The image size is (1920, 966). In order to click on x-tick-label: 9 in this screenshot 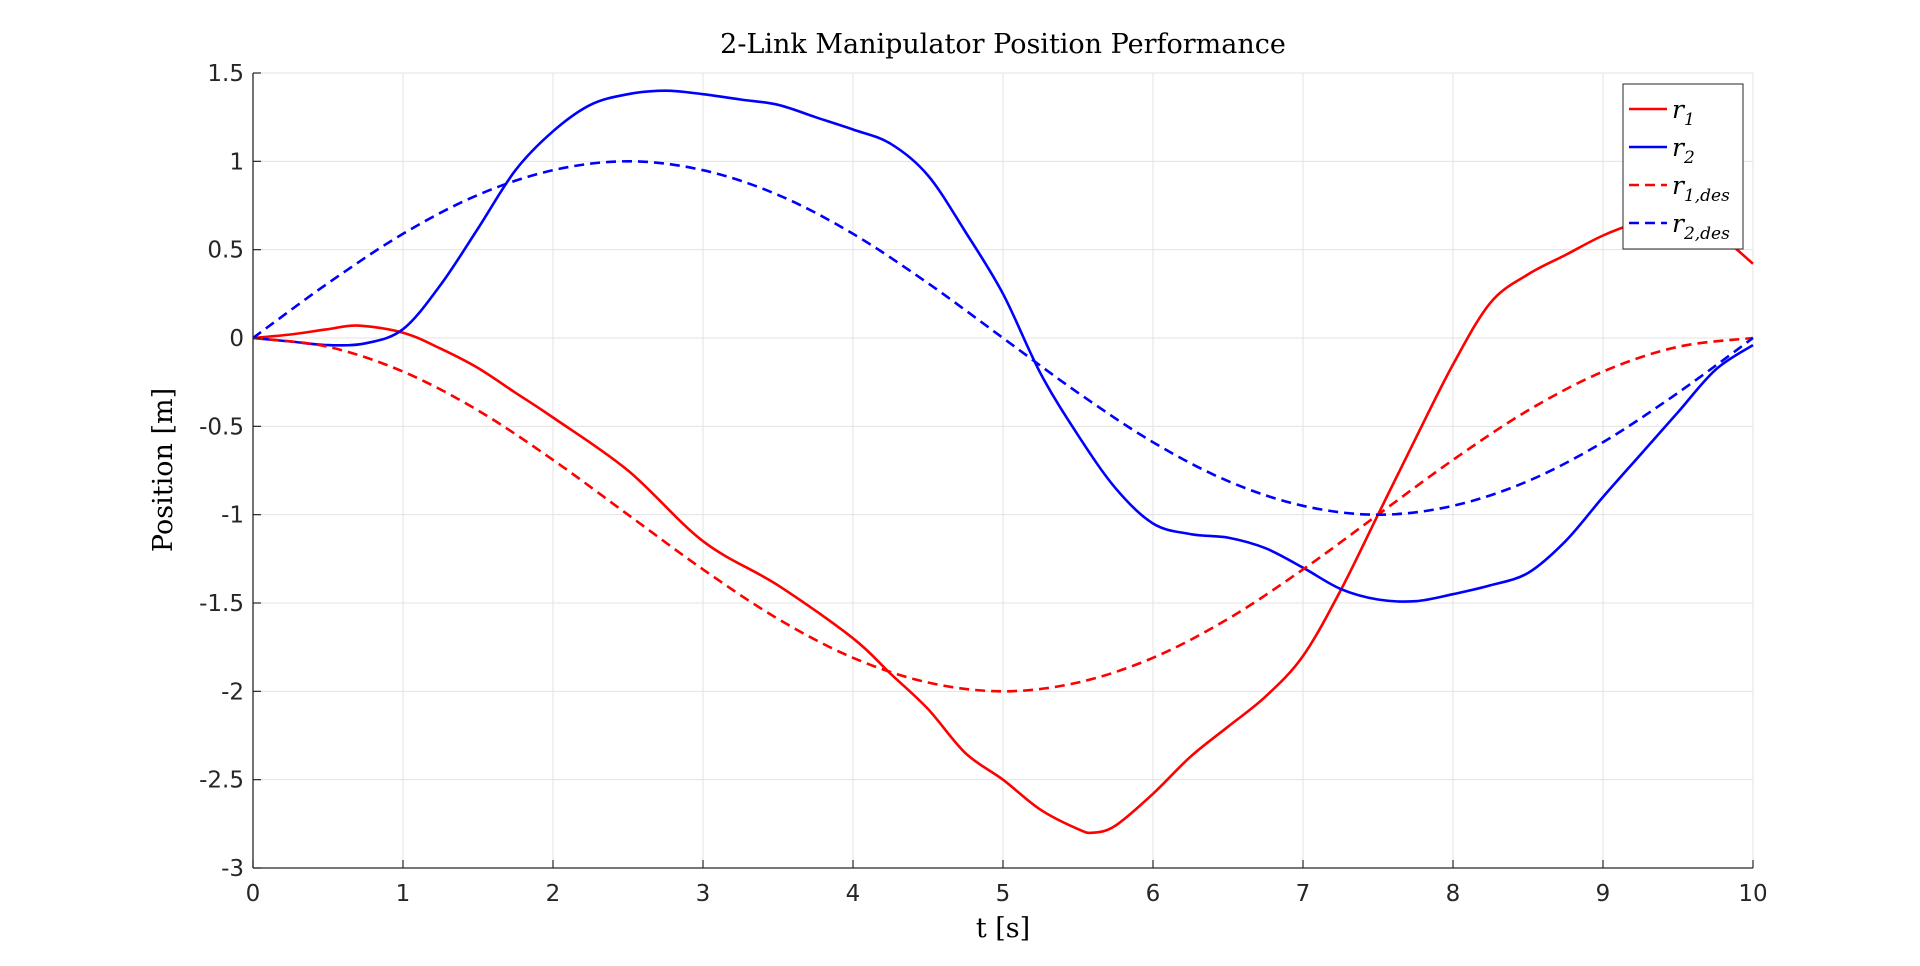, I will do `click(1603, 894)`.